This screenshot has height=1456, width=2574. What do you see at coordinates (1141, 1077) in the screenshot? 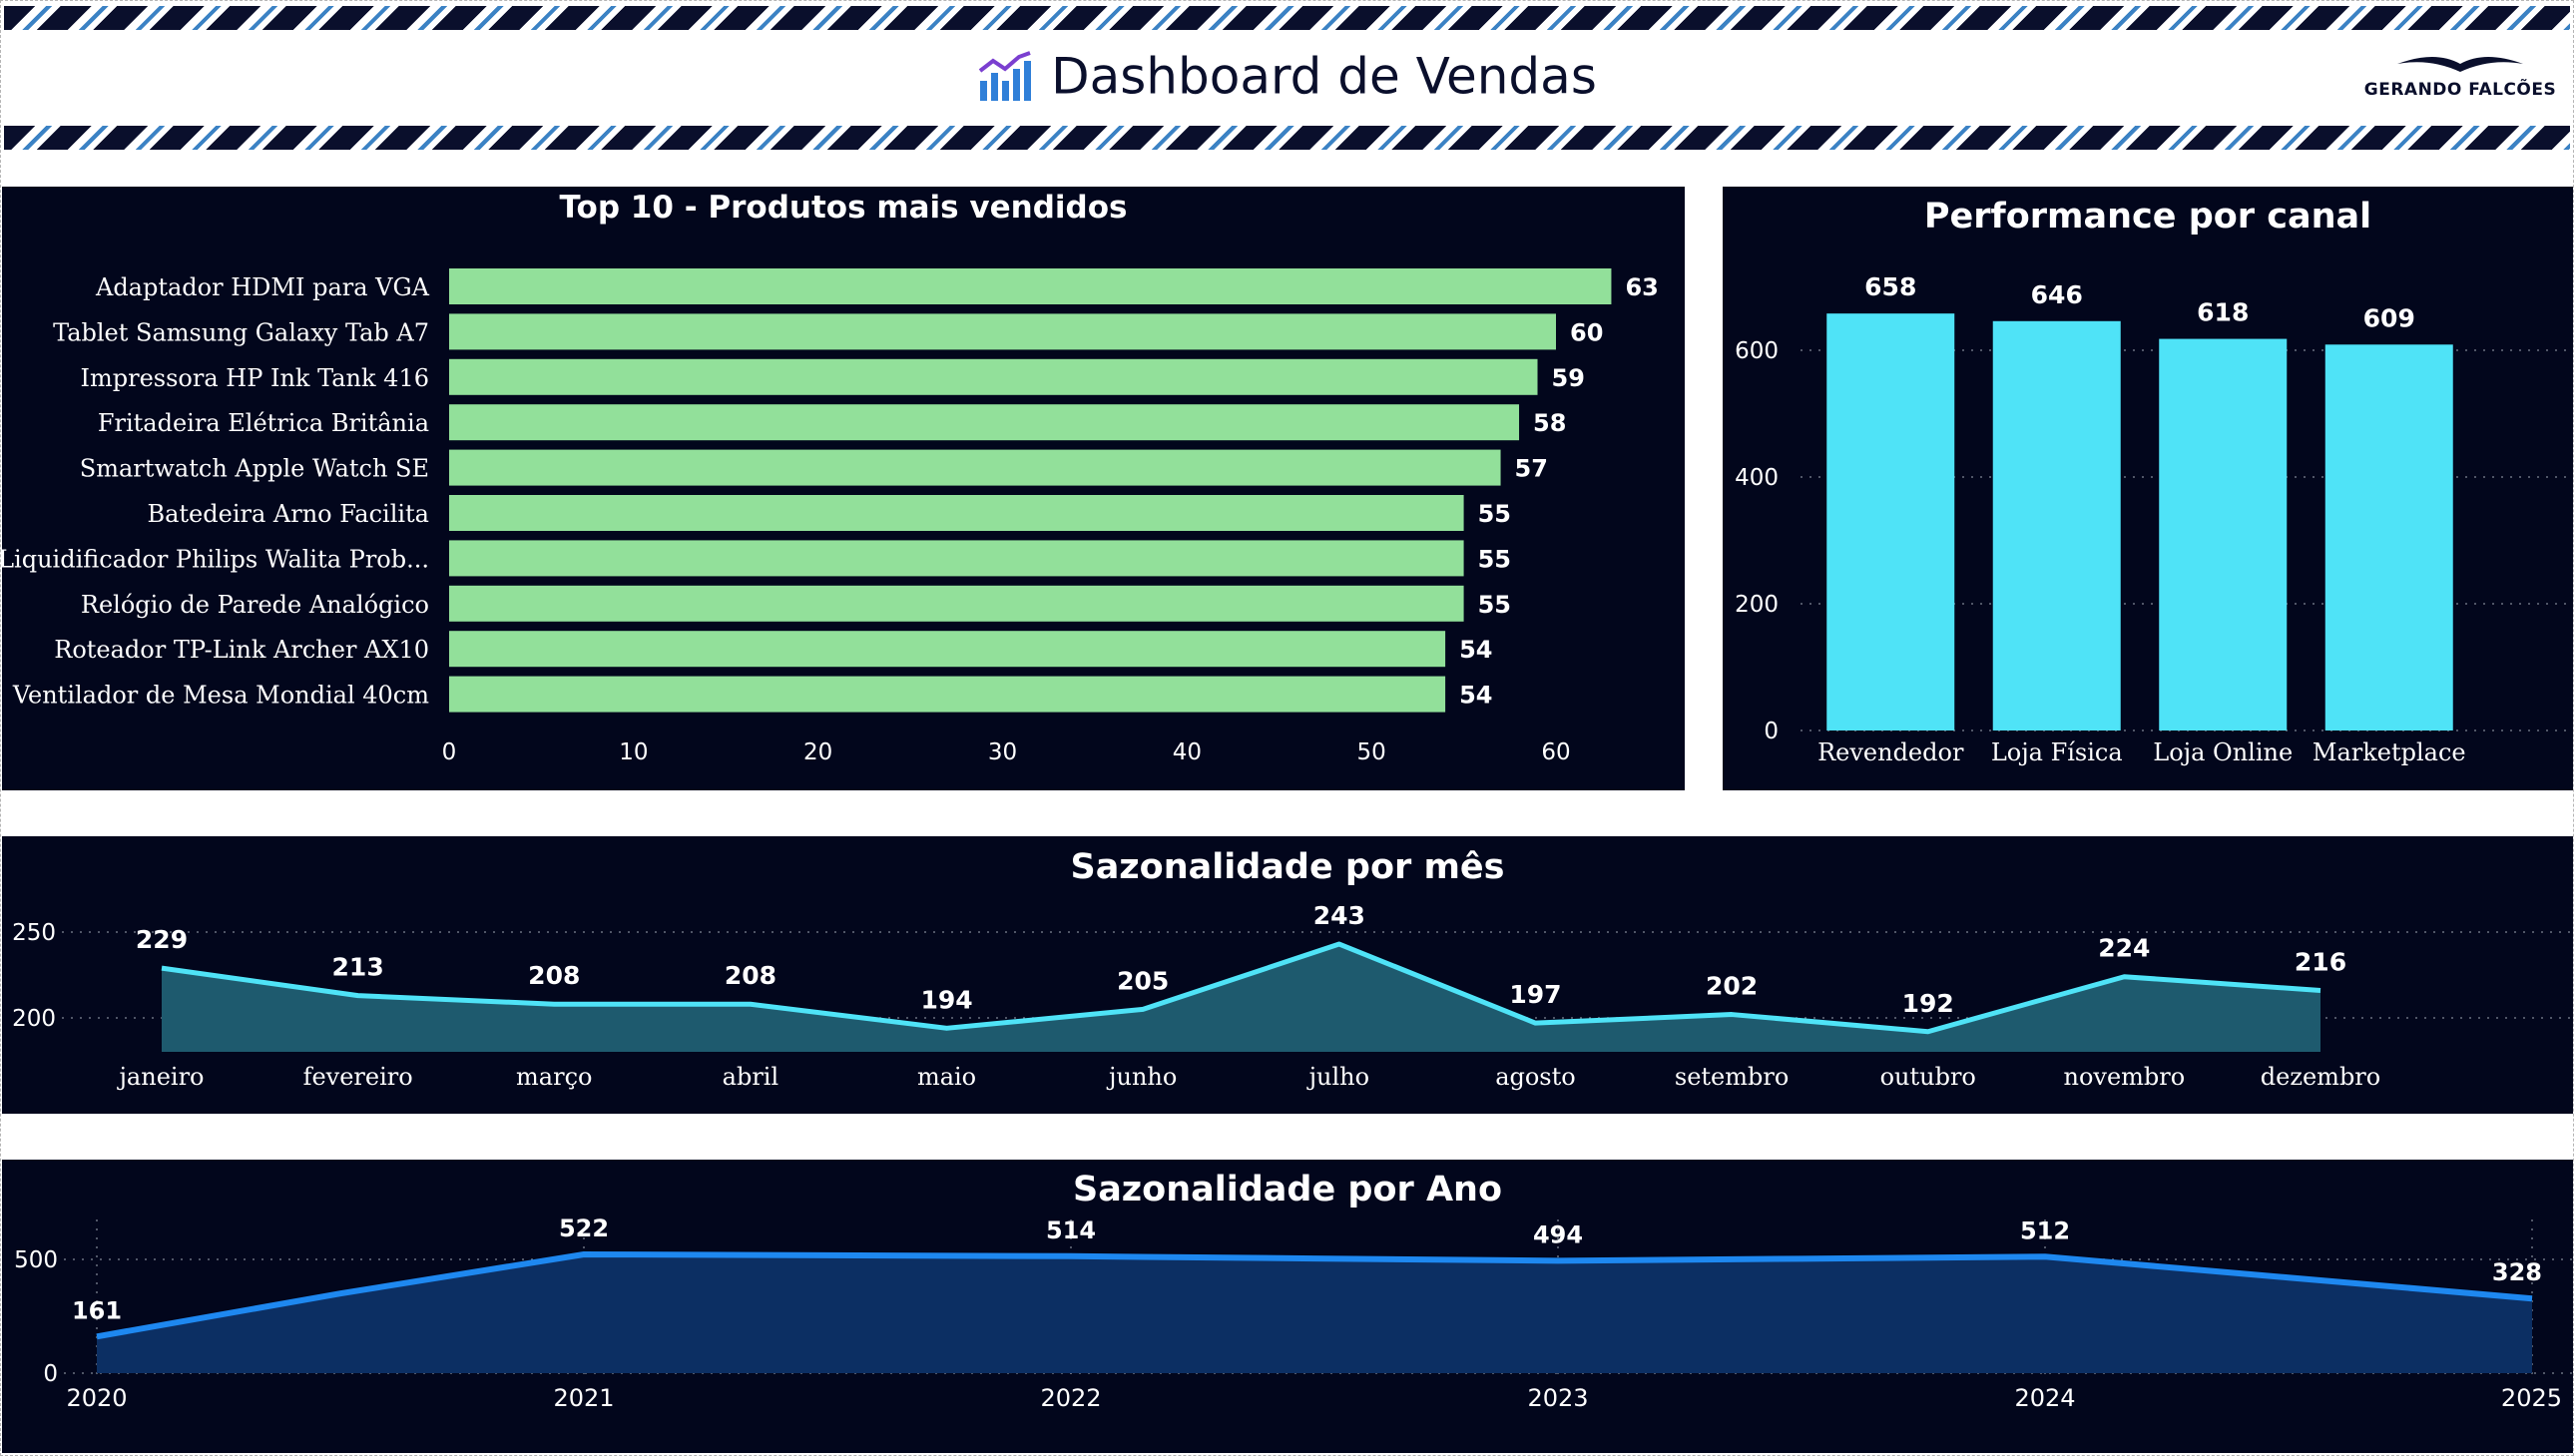
I see `mes-x-label: junho` at bounding box center [1141, 1077].